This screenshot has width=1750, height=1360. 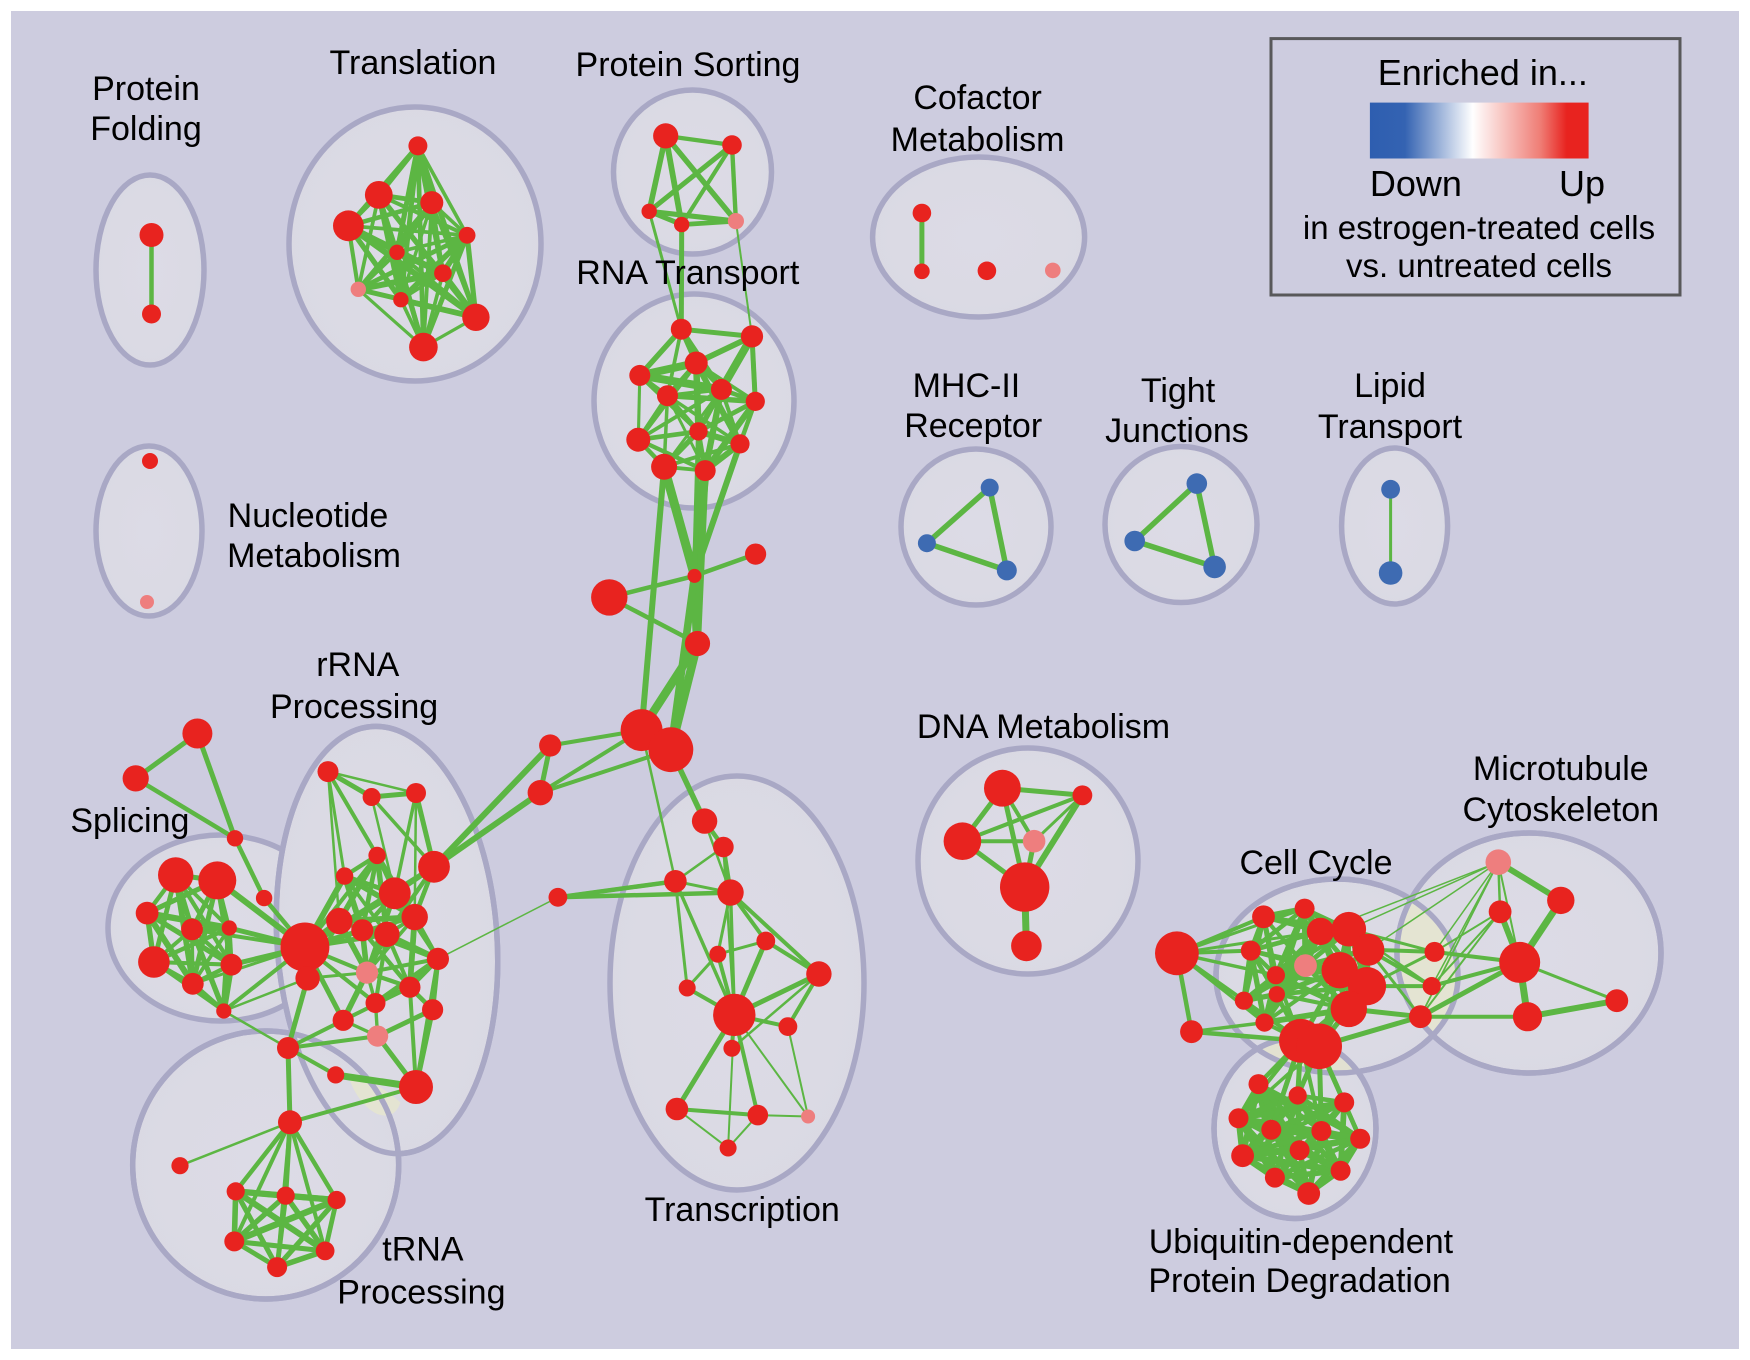 I want to click on svg-text: Protein Degradation, so click(x=1299, y=1281).